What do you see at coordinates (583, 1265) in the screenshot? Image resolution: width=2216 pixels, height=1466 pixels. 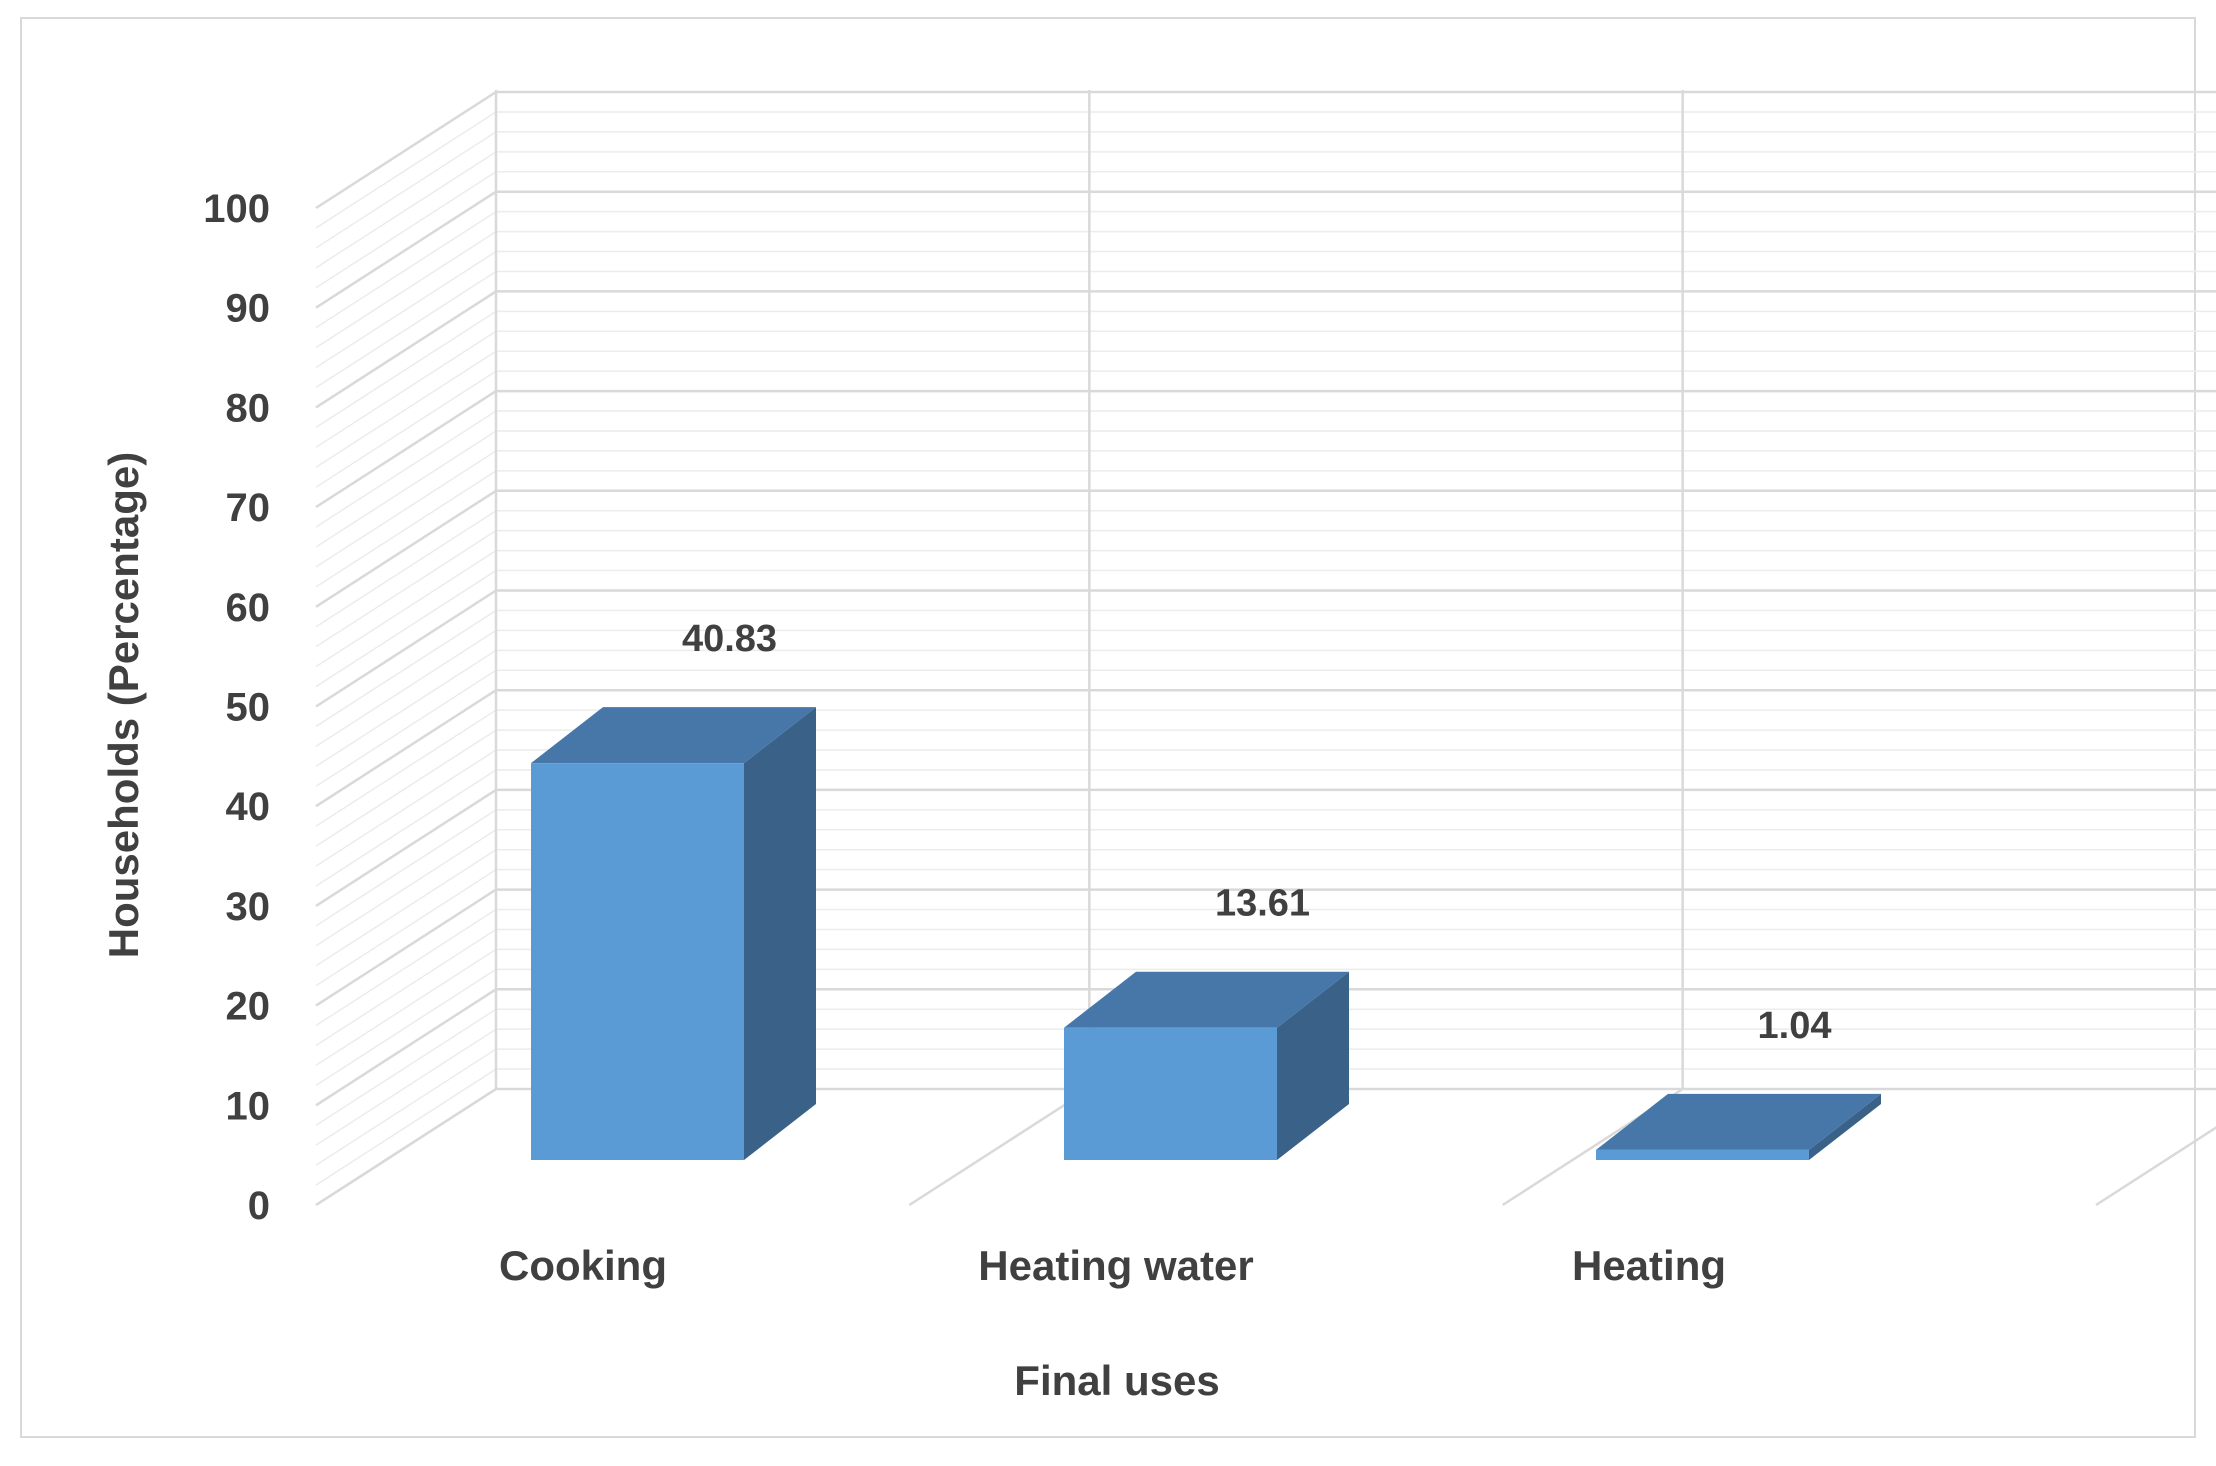 I see `x-tick-label: Cooking` at bounding box center [583, 1265].